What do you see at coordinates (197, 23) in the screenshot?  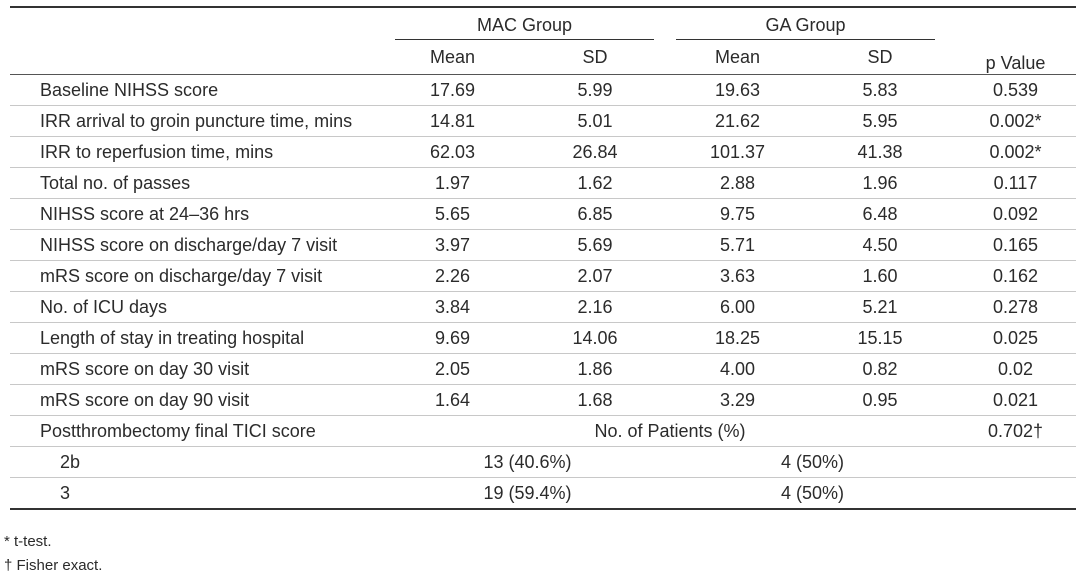 I see `header-blank` at bounding box center [197, 23].